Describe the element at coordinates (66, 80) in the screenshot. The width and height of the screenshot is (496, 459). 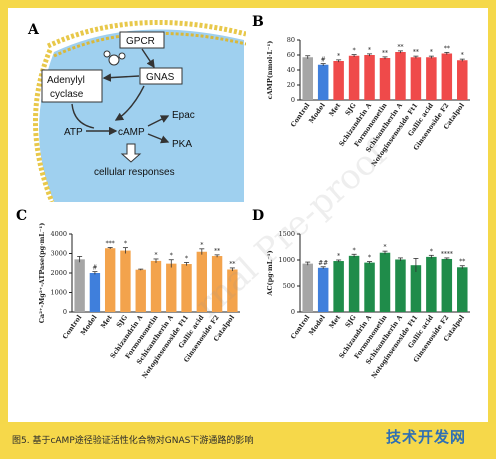
I see `adenylyl-label: Adenylyl` at that location.